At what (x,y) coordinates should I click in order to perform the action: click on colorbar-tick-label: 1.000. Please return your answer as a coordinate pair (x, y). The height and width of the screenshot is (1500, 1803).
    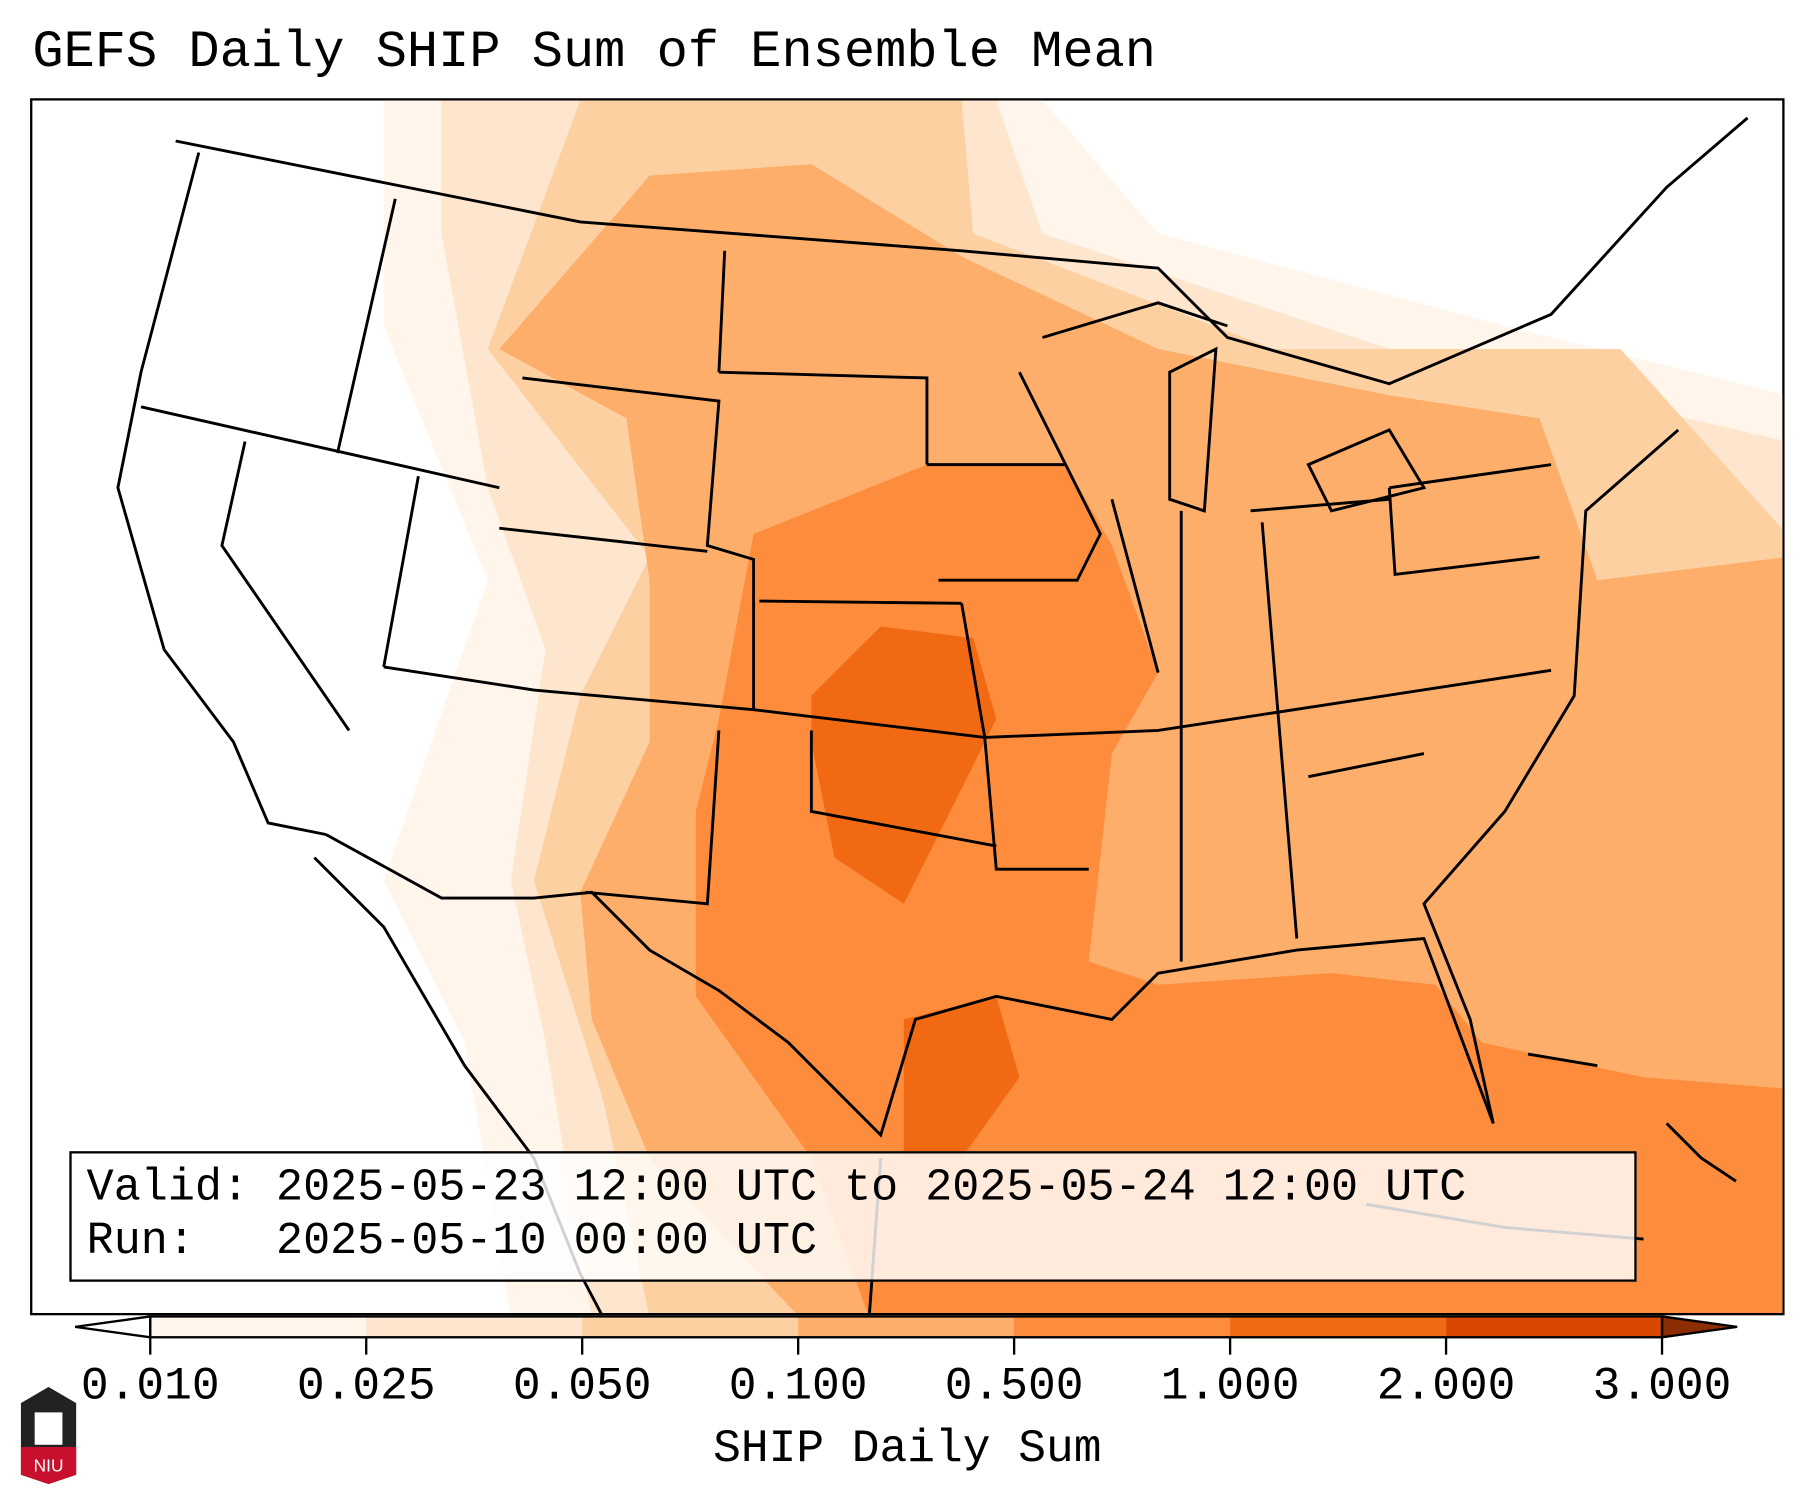
    Looking at the image, I should click on (1230, 1387).